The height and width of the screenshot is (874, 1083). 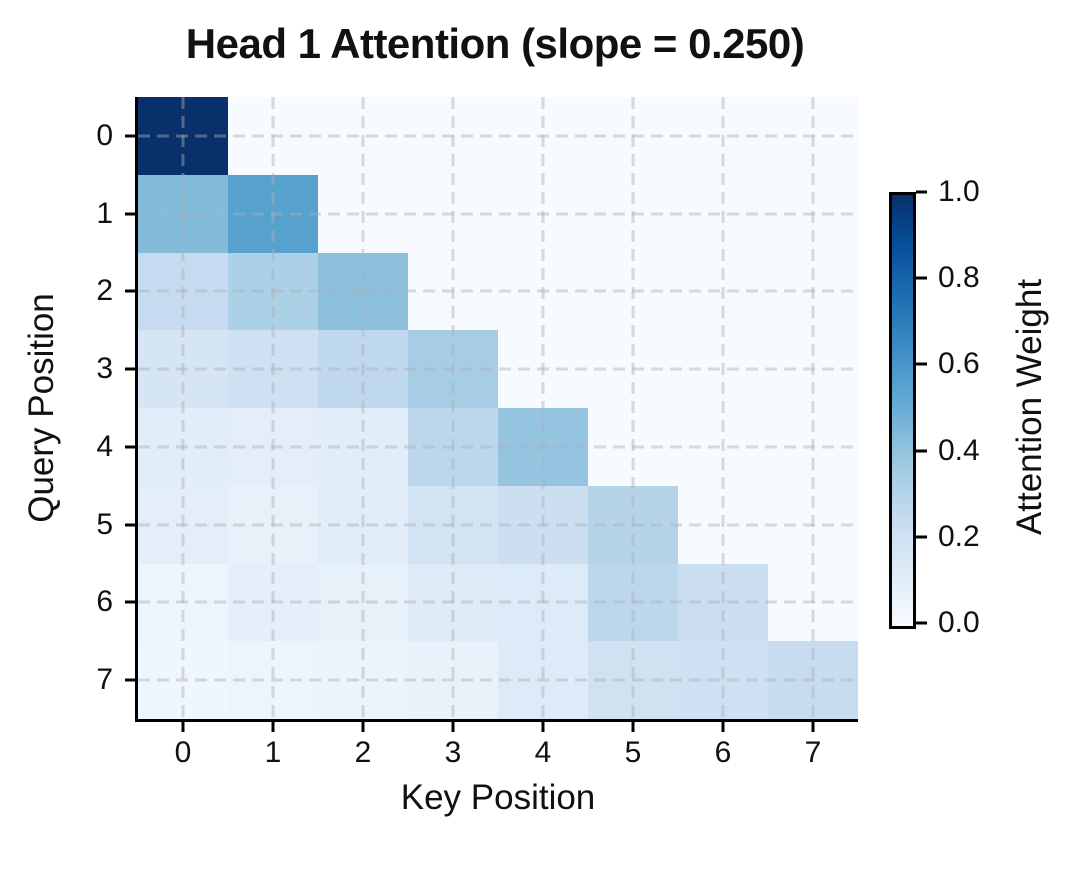 What do you see at coordinates (104, 446) in the screenshot?
I see `y-tick-label-4: 4` at bounding box center [104, 446].